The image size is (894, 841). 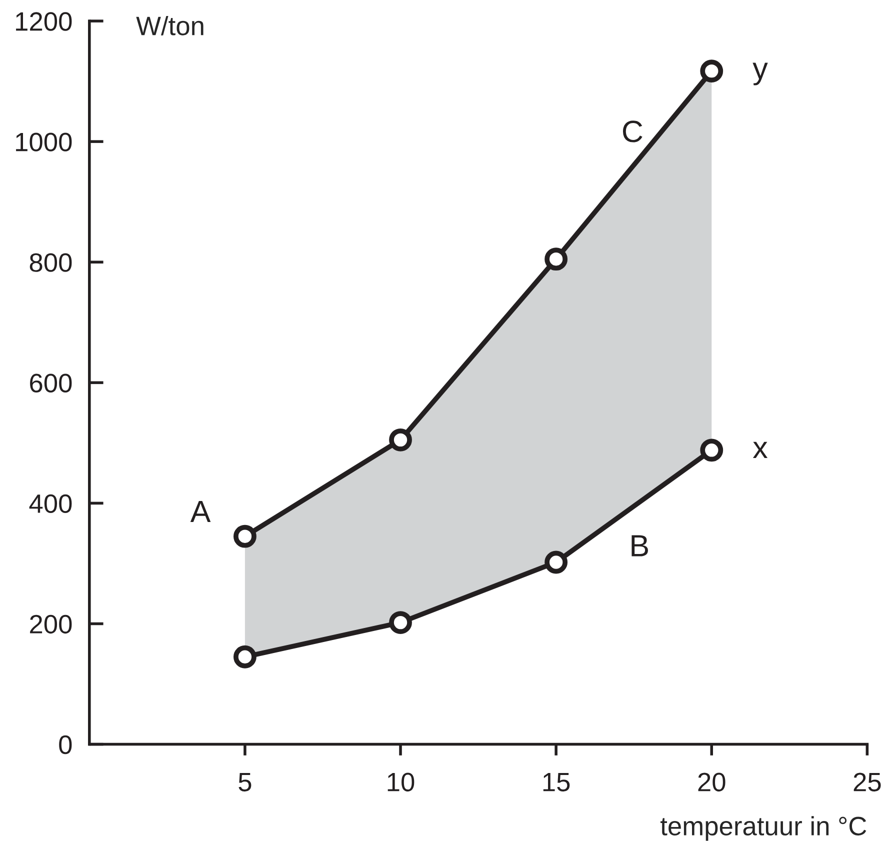 What do you see at coordinates (712, 782) in the screenshot?
I see `x-tick-label: 20` at bounding box center [712, 782].